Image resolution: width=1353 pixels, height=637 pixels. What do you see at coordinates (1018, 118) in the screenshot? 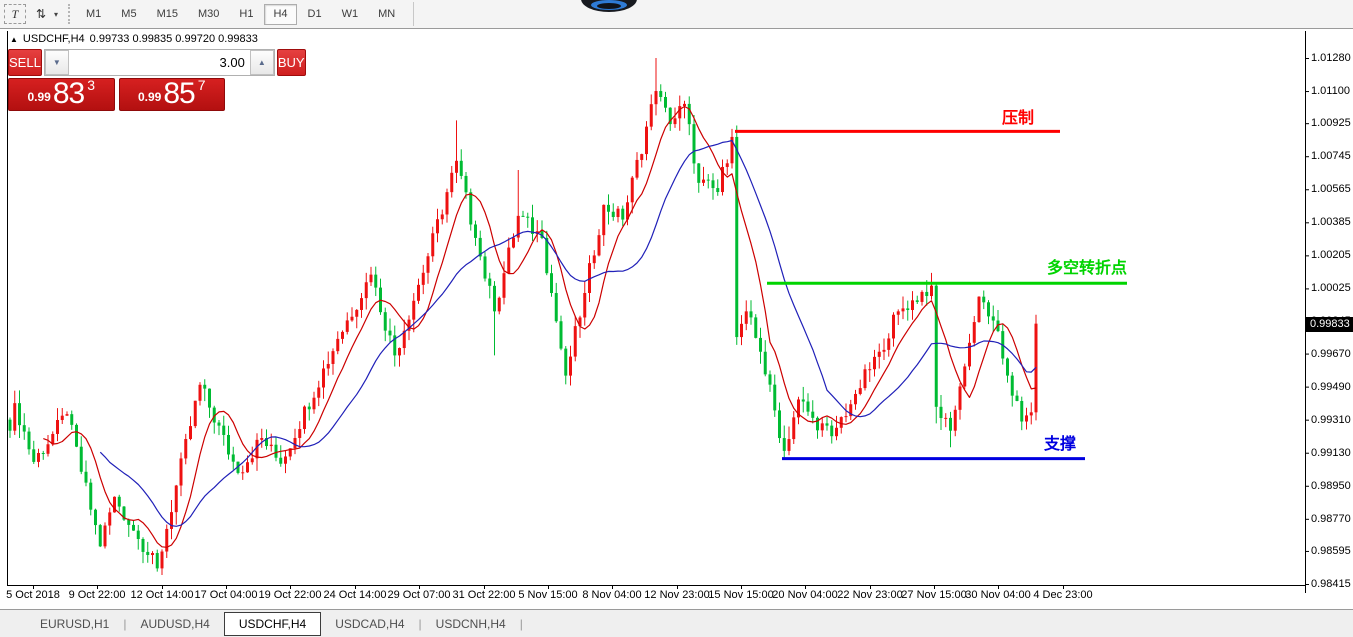
I see `resistance-label: 压制` at bounding box center [1018, 118].